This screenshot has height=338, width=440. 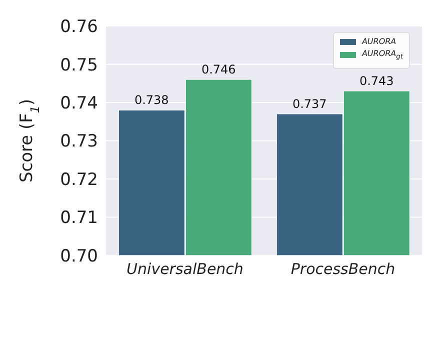 I want to click on y-tick-label: 0.70, so click(x=79, y=256).